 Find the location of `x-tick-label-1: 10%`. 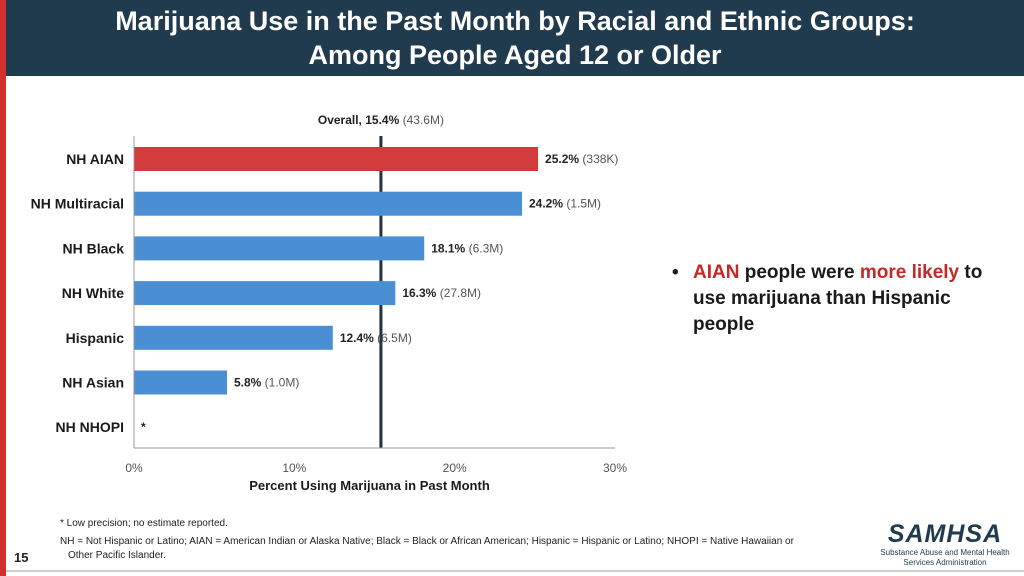

x-tick-label-1: 10% is located at coordinates (294, 468).